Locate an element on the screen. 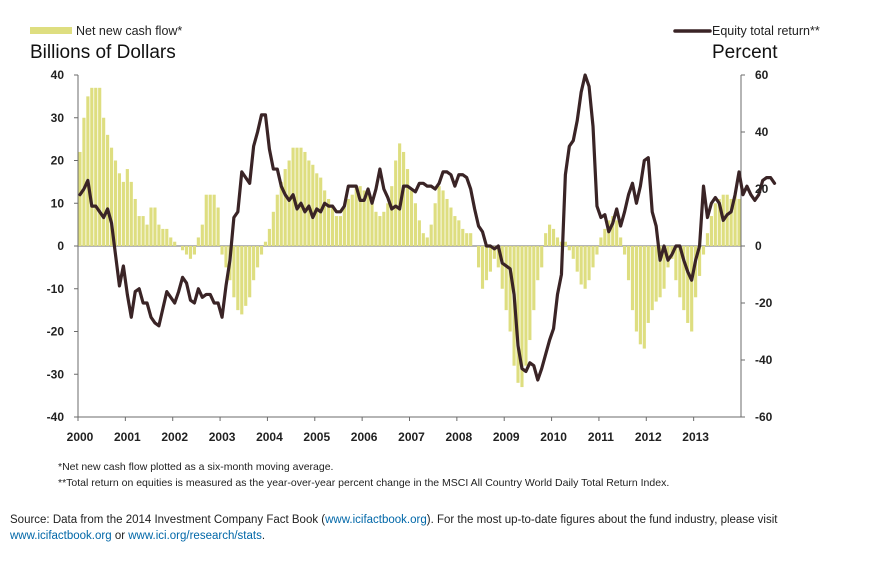 This screenshot has height=569, width=888. x-tick-label: 2001 is located at coordinates (127, 437).